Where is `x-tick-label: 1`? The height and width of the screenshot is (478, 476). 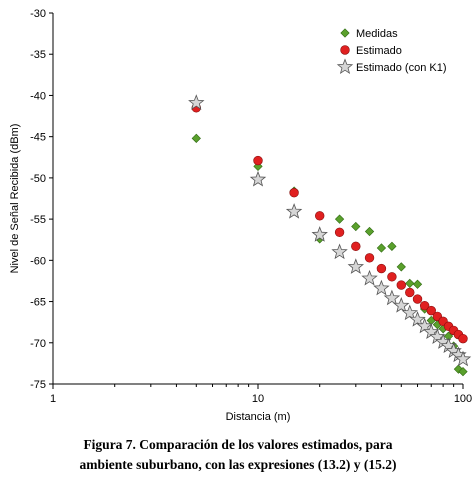
x-tick-label: 1 is located at coordinates (53, 399).